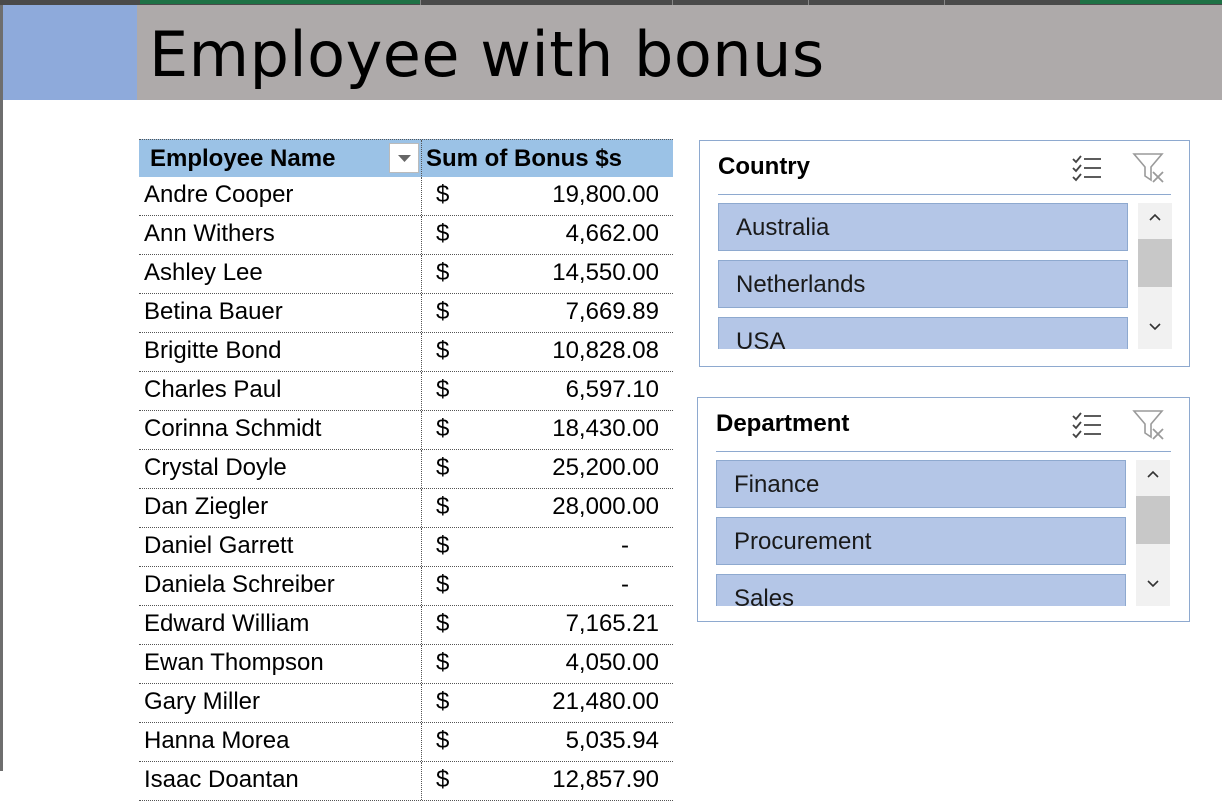  Describe the element at coordinates (605, 194) in the screenshot. I see `bonus-amount: 19,800.00` at that location.